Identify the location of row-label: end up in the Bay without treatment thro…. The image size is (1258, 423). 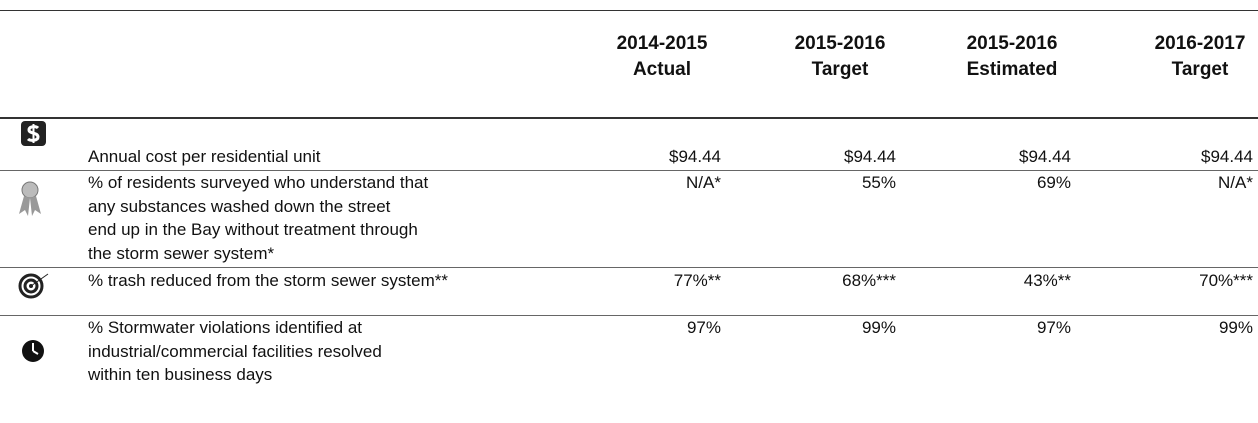
(253, 229).